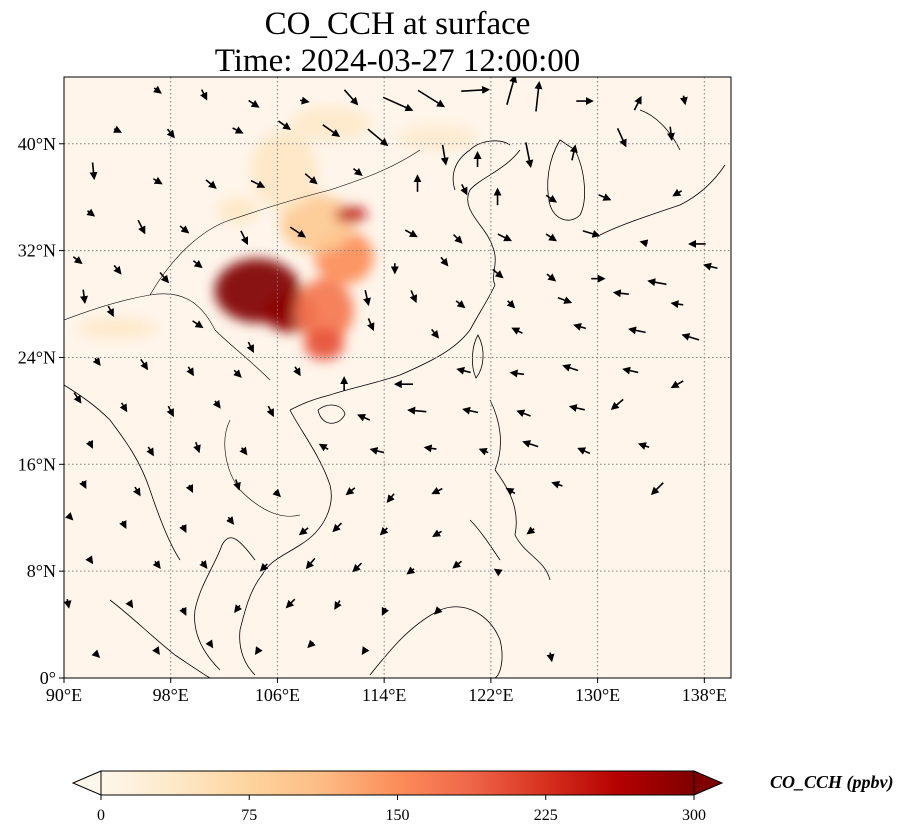  Describe the element at coordinates (331, 414) in the screenshot. I see `hainan-outline` at that location.